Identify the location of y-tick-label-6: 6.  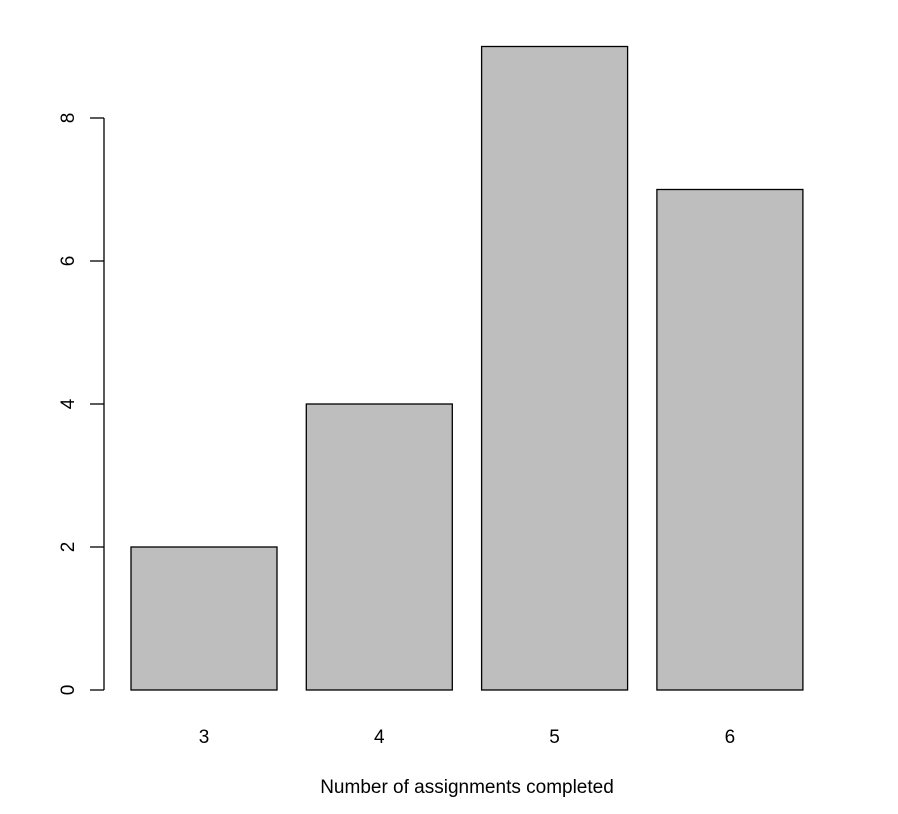
(68, 261).